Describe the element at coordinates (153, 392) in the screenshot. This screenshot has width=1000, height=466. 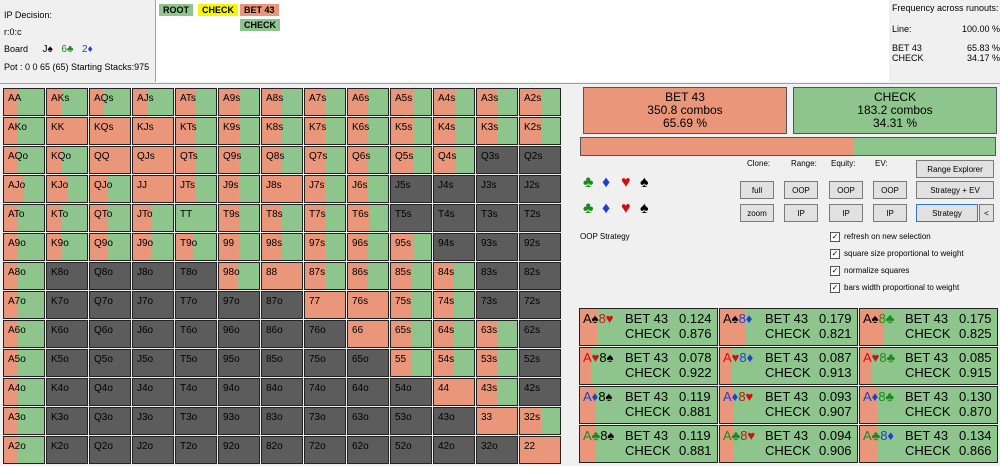
I see `hand-cell: J4o` at that location.